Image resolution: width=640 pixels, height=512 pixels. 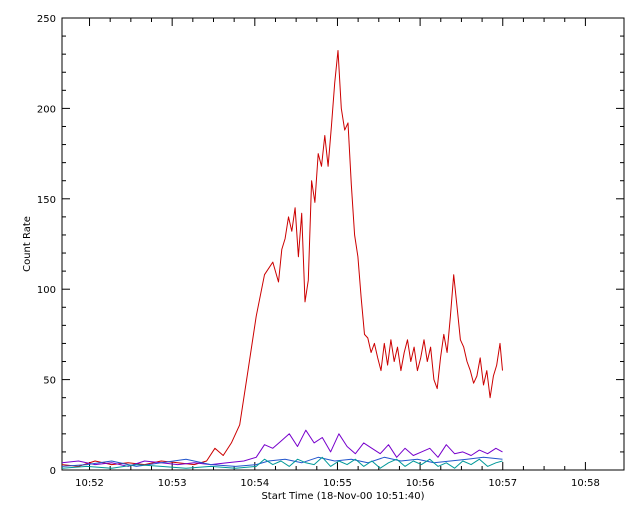 I want to click on x-tick-label: 10:58, so click(x=585, y=483).